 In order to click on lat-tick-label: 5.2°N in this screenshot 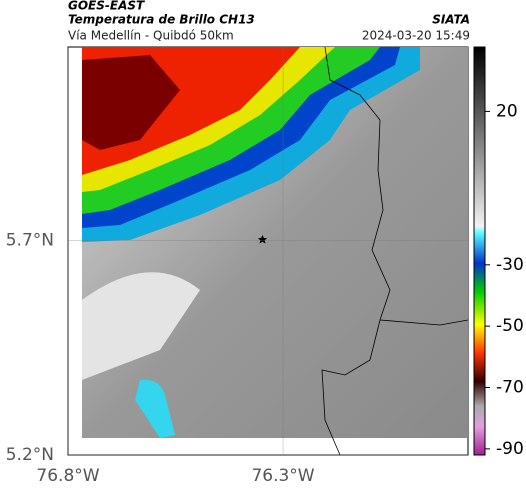, I will do `click(30, 455)`.